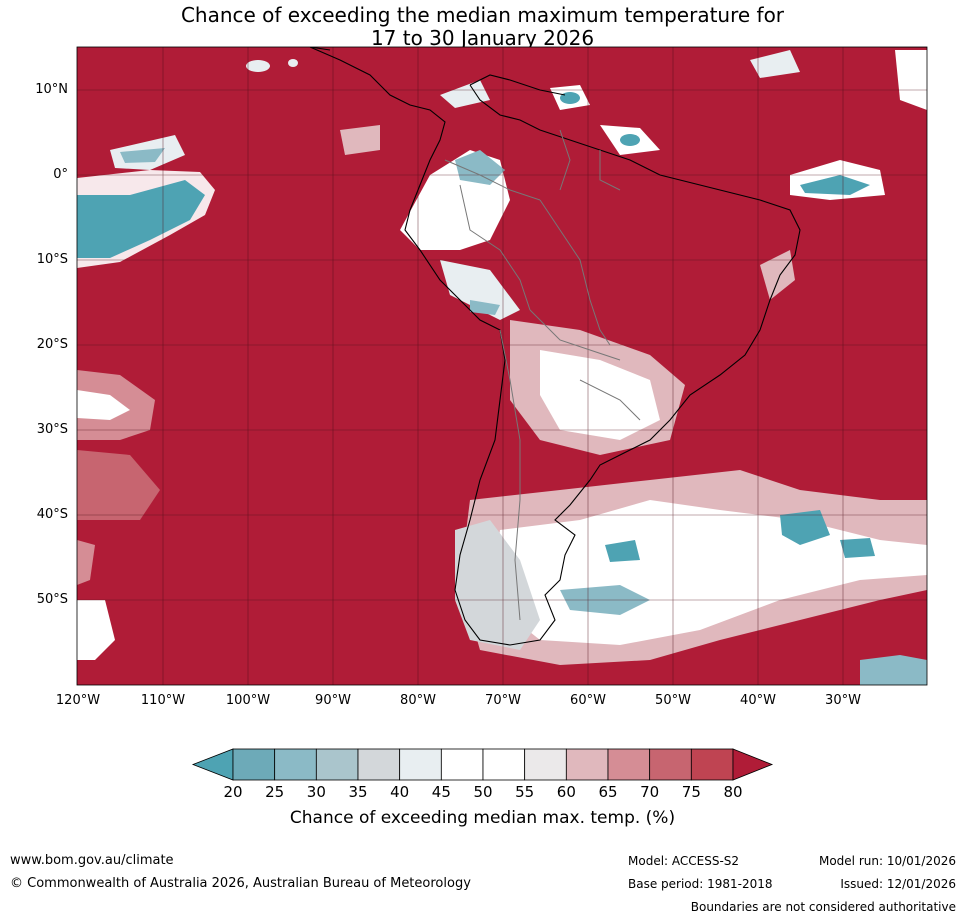  What do you see at coordinates (758, 700) in the screenshot?
I see `lon-label: 40°W` at bounding box center [758, 700].